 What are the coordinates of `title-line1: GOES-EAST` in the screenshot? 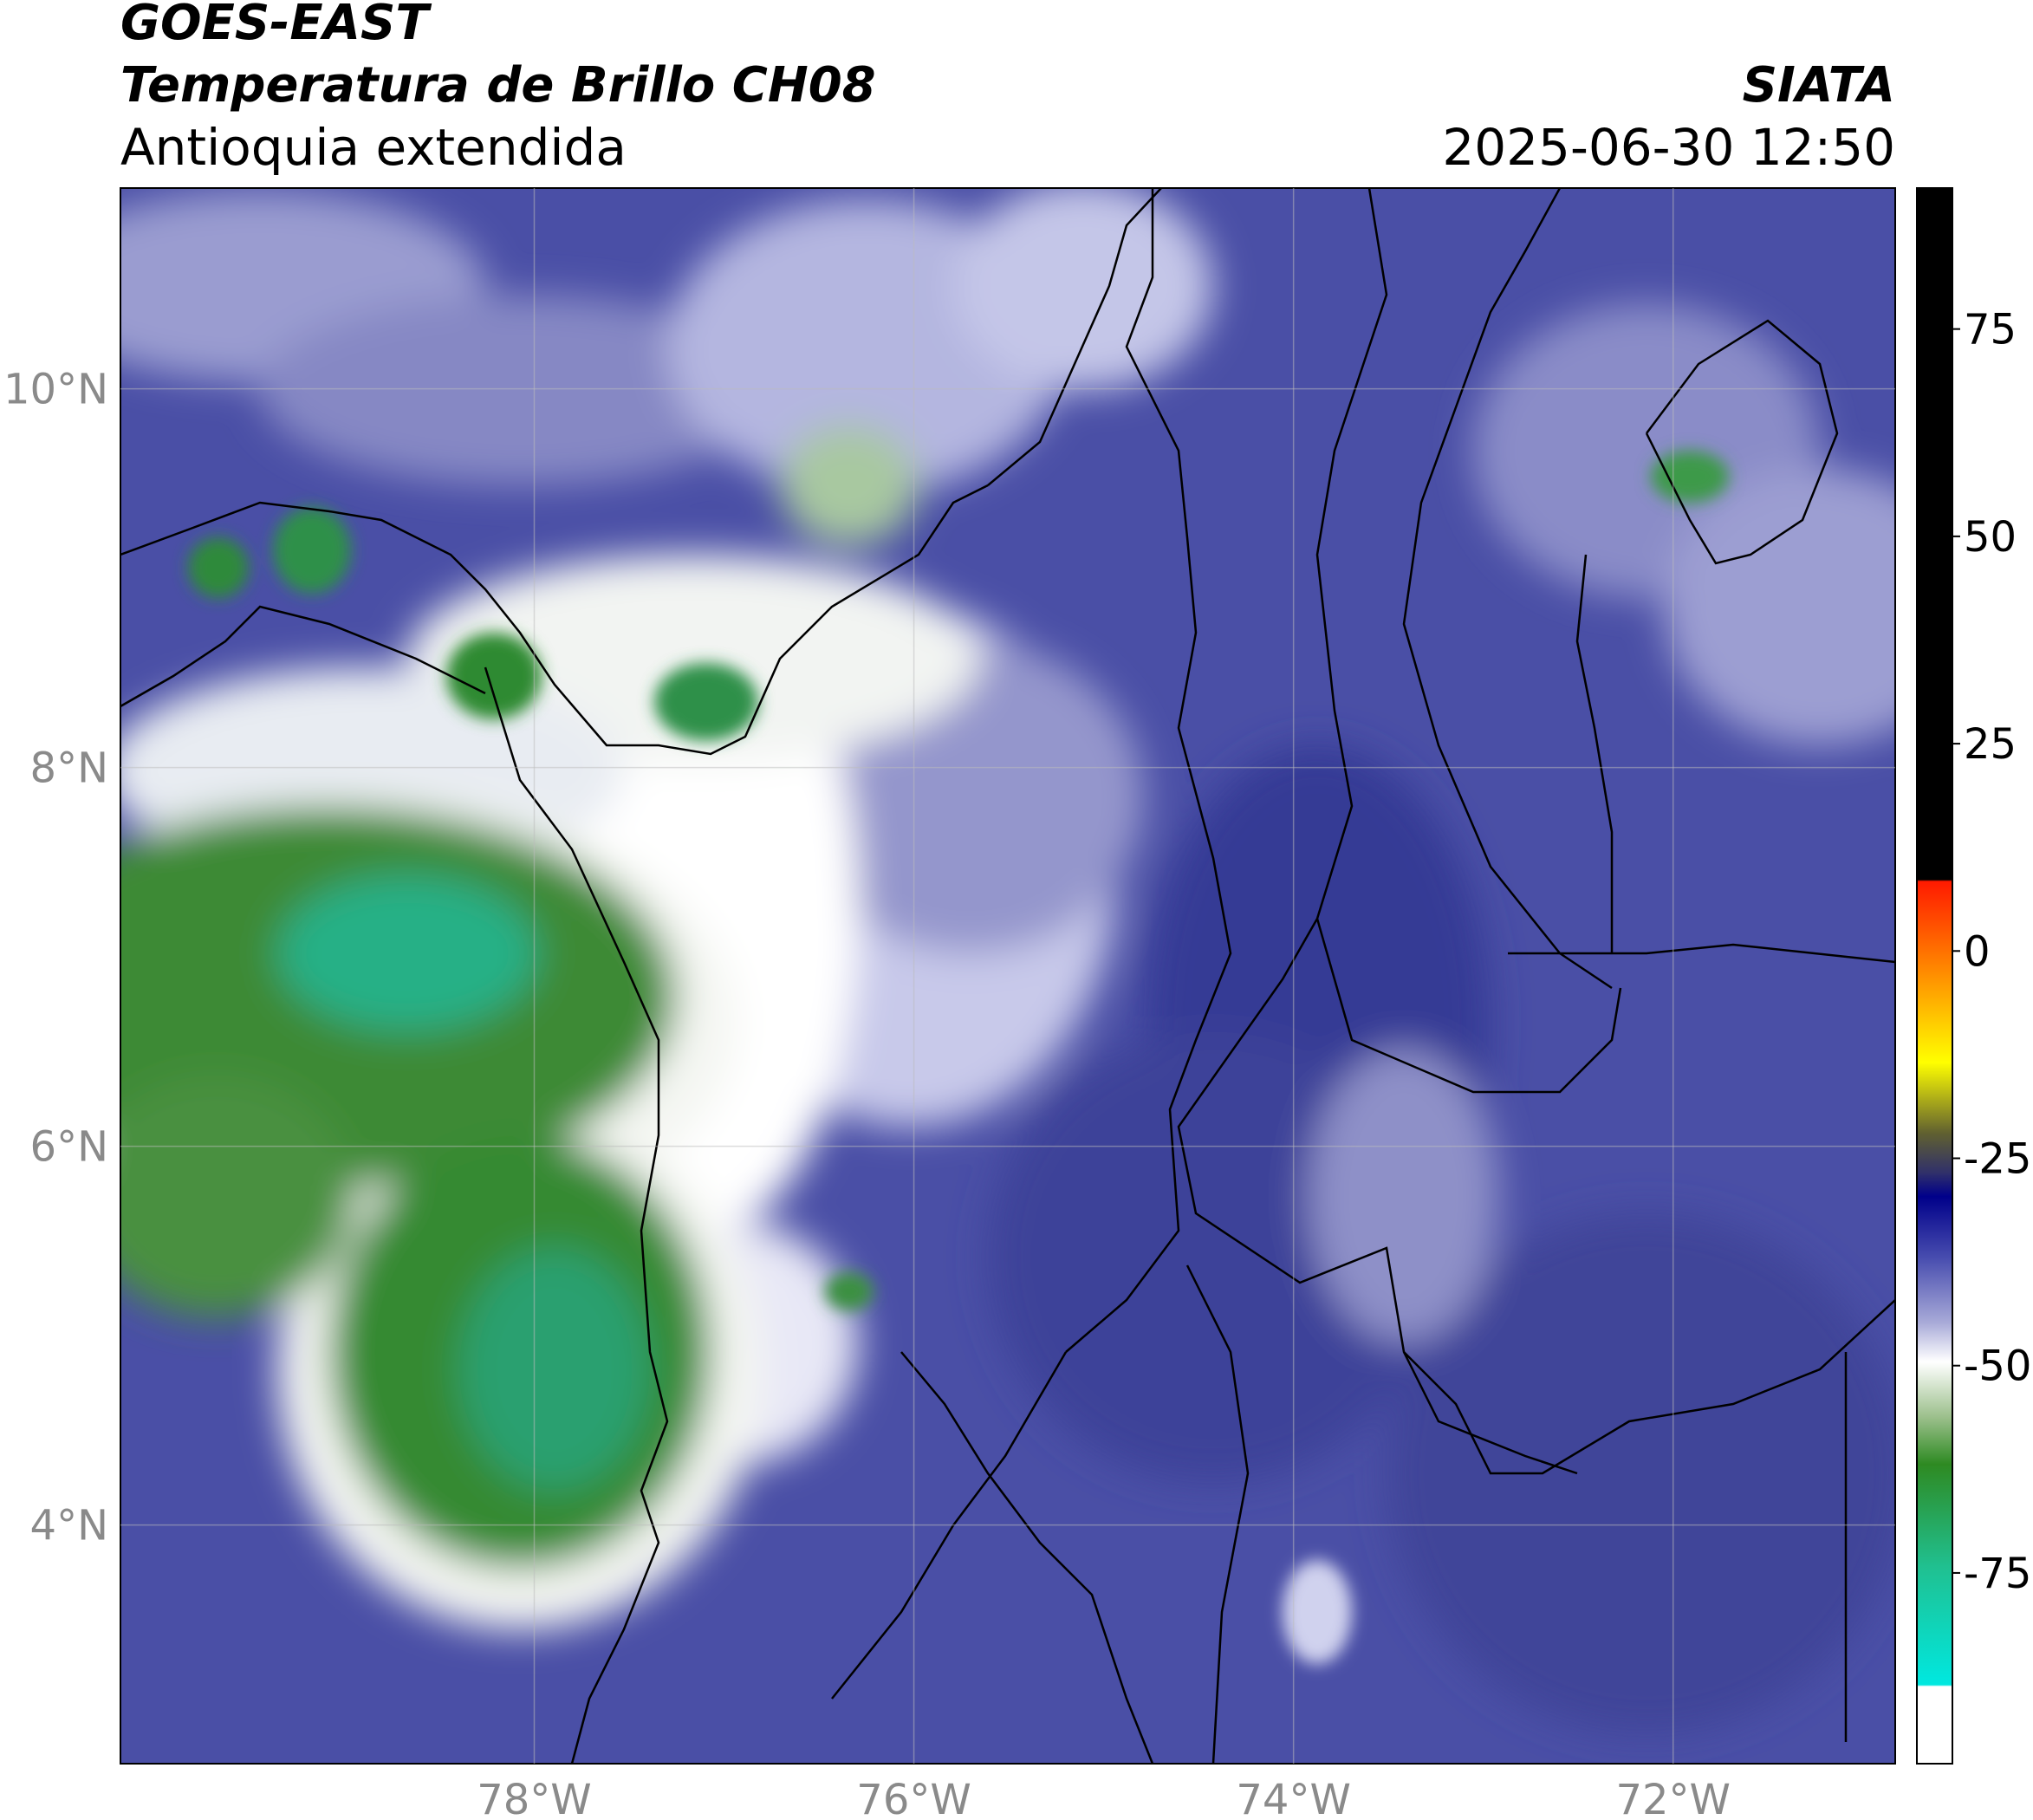 It's located at (276, 25).